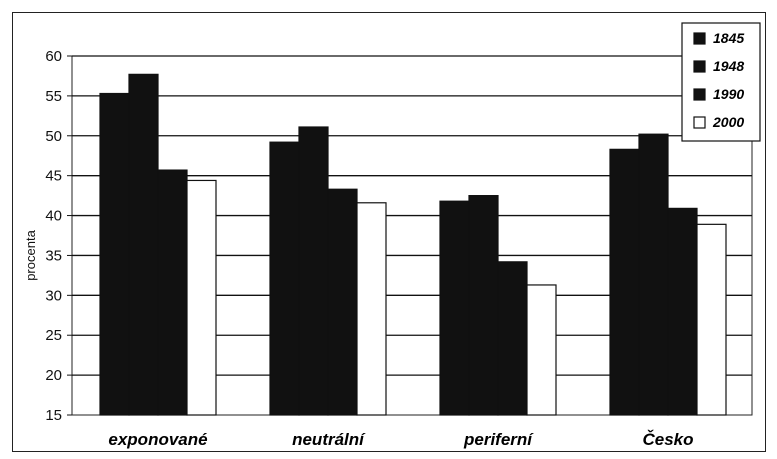 This screenshot has height=459, width=777. I want to click on x-category-label: exponované, so click(157, 439).